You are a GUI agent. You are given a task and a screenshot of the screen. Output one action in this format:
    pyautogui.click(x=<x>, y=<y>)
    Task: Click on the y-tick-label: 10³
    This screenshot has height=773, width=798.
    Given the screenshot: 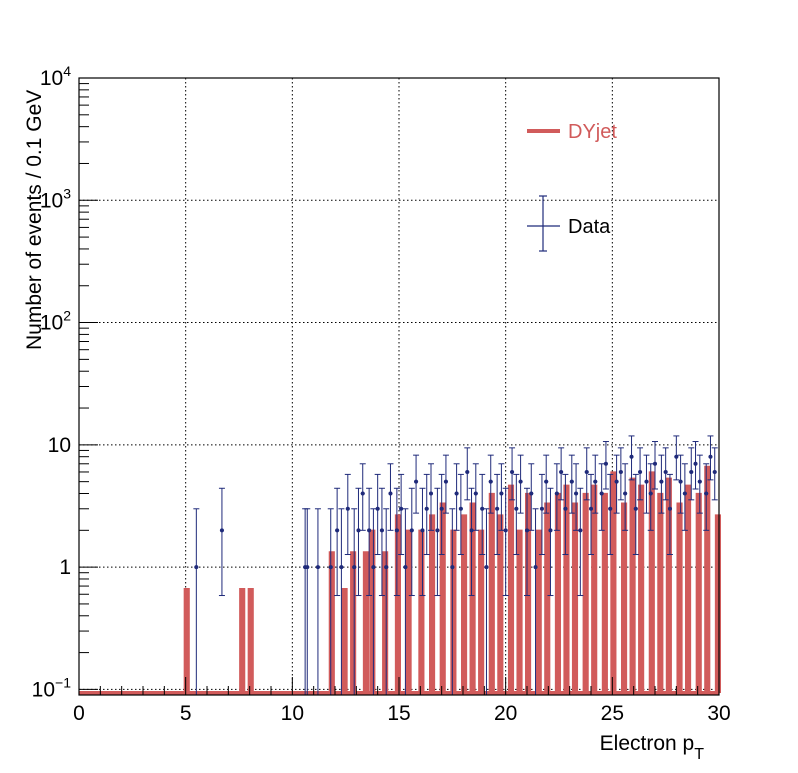 What is the action you would take?
    pyautogui.click(x=55, y=198)
    